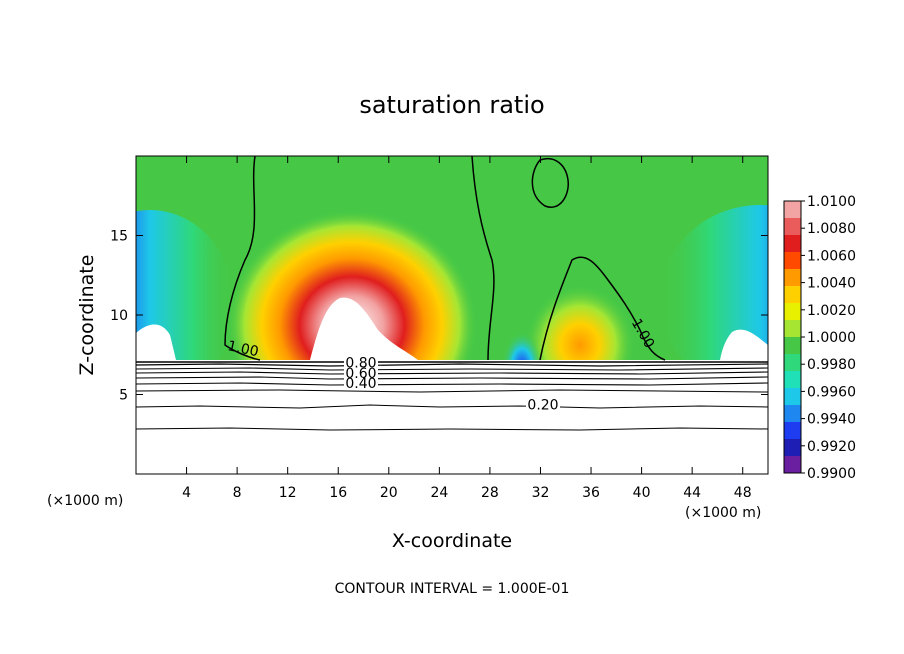 The height and width of the screenshot is (654, 904). What do you see at coordinates (123, 396) in the screenshot?
I see `y-tick-label: 5` at bounding box center [123, 396].